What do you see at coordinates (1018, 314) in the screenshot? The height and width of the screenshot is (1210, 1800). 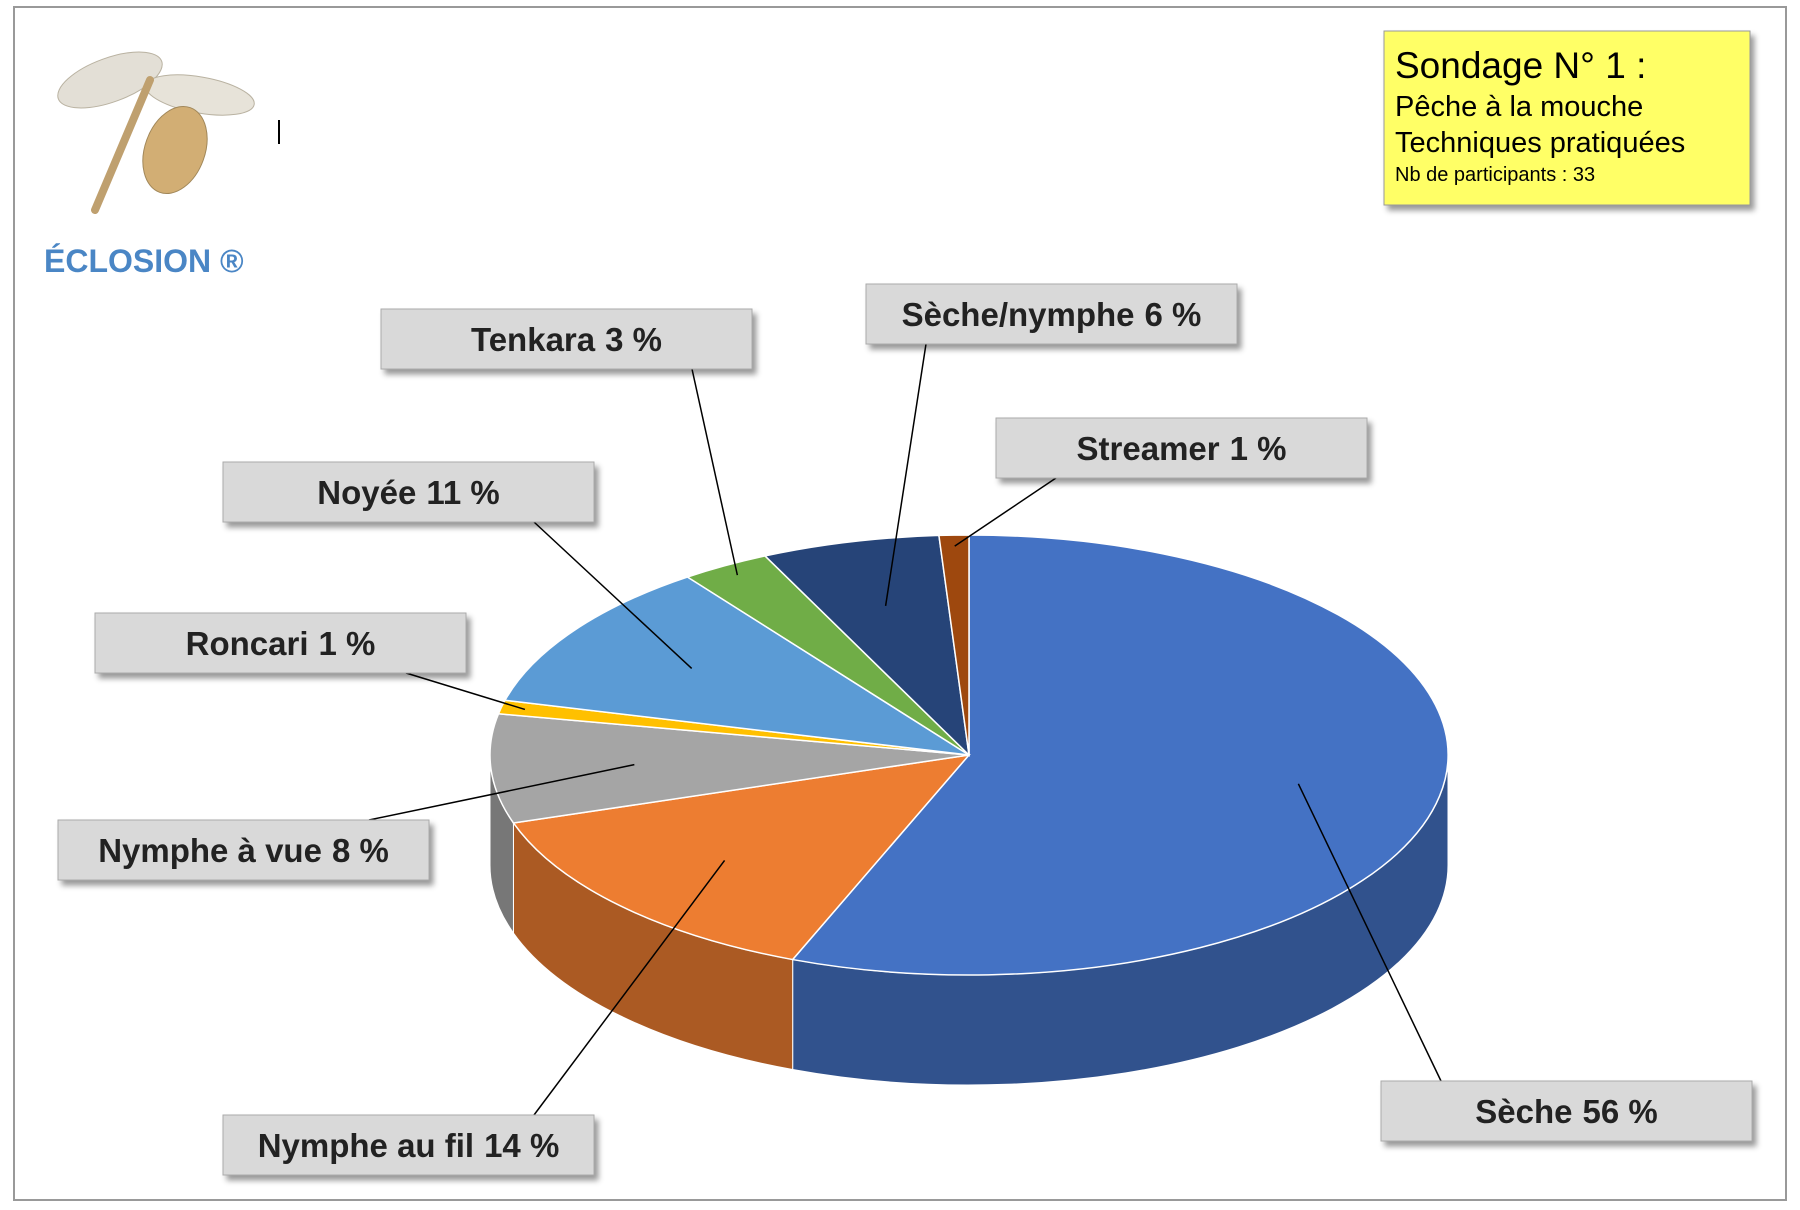 I see `label-name: Sèche/nymphe` at bounding box center [1018, 314].